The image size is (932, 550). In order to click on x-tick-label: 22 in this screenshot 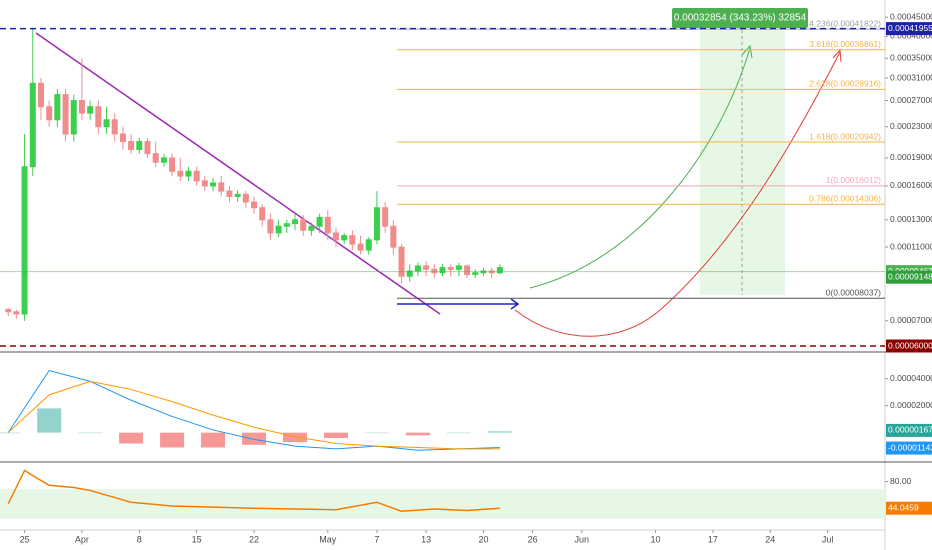, I will do `click(254, 539)`.